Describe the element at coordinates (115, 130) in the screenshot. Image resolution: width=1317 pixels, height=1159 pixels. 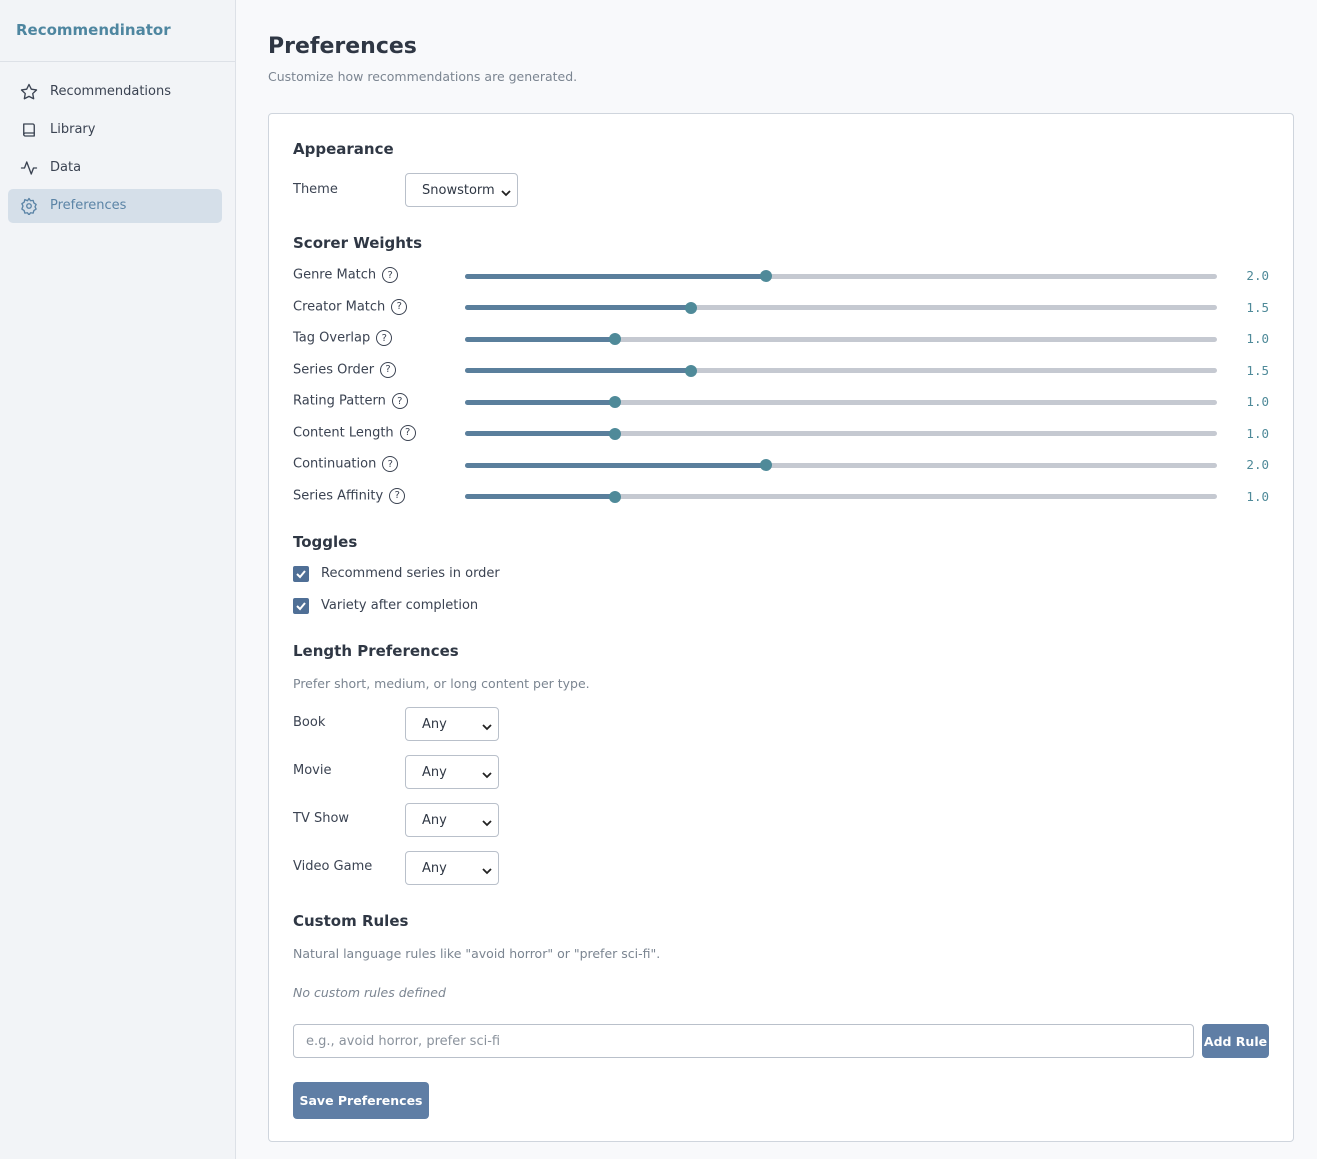
I see `nav-item: Library` at that location.